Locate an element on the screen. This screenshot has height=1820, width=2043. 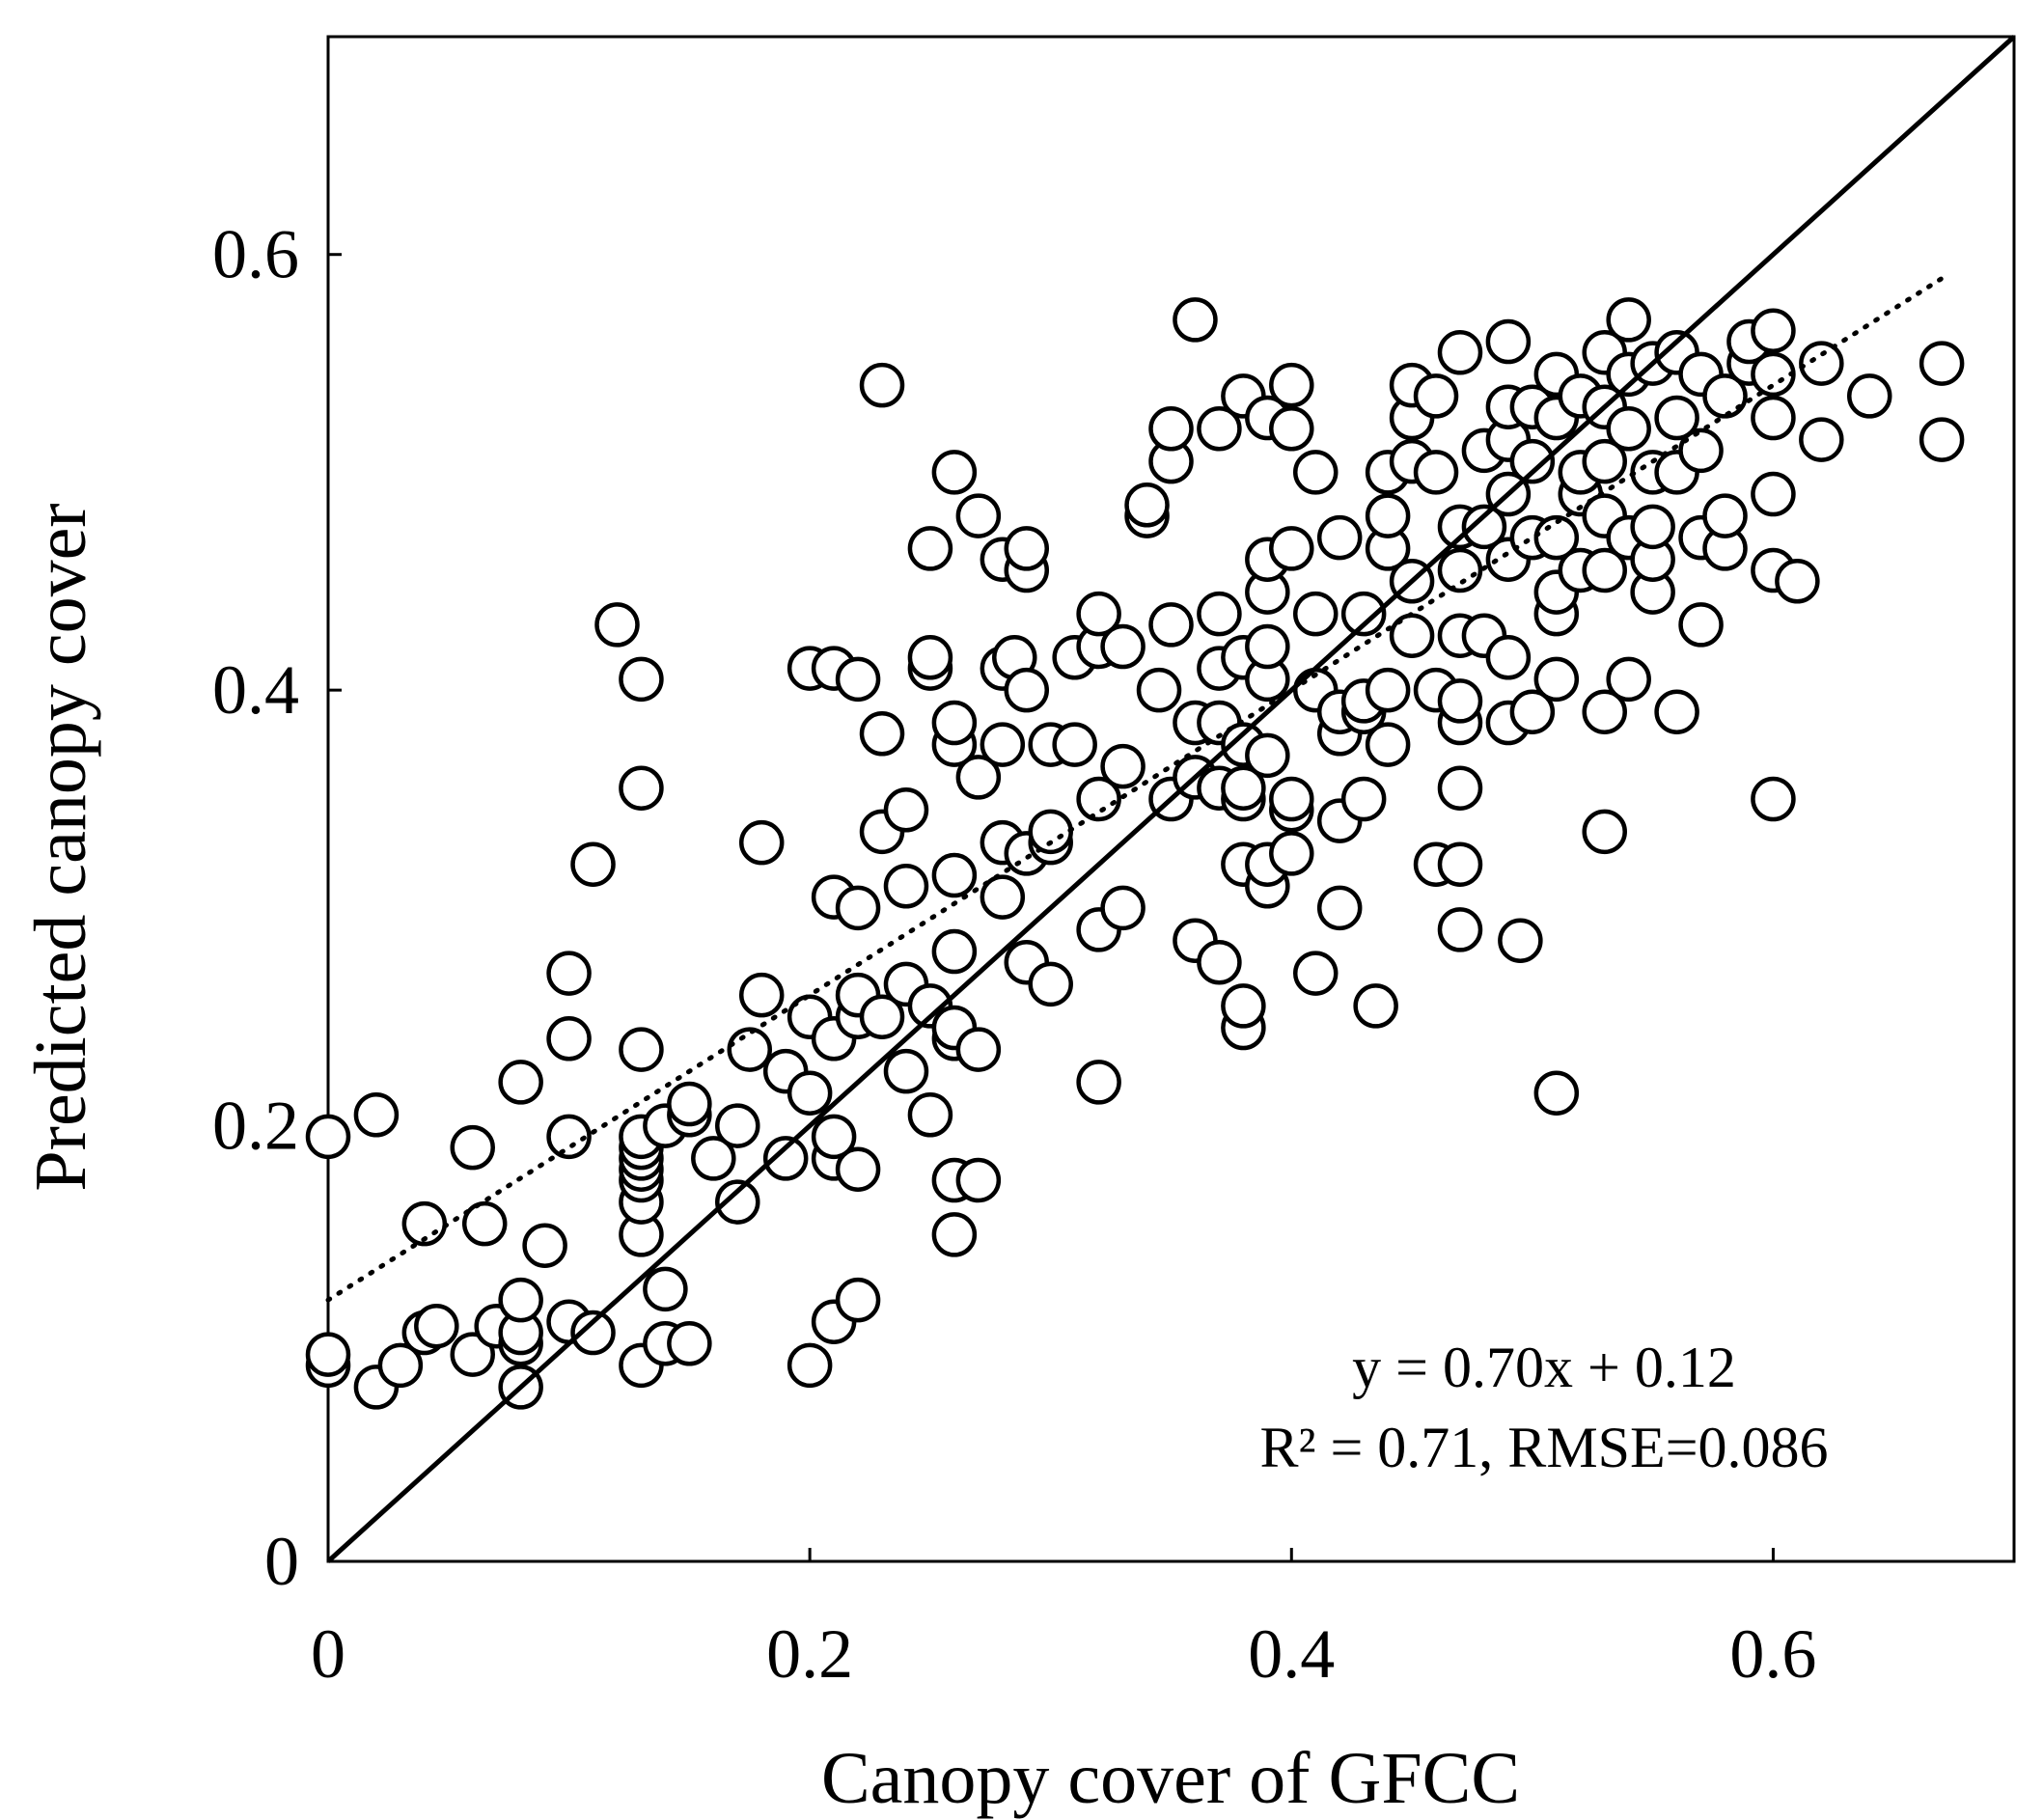
annotation-equation: y = 0.70x + 0.12 is located at coordinates (1544, 1367).